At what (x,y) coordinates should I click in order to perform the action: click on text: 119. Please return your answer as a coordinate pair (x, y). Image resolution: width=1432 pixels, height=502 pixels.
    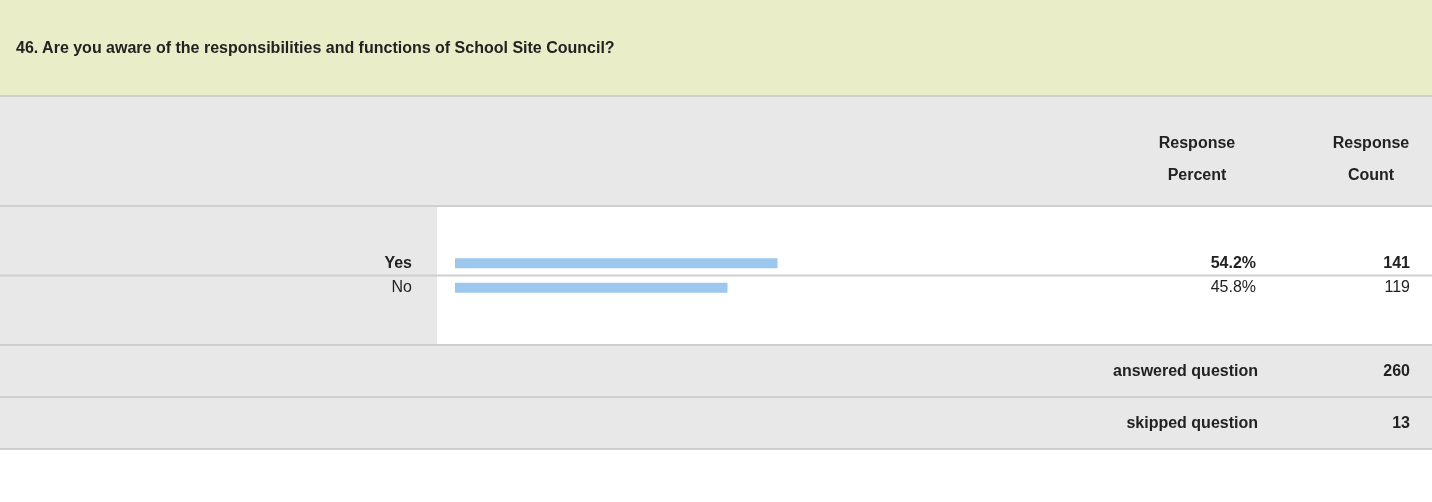
    Looking at the image, I should click on (1397, 287).